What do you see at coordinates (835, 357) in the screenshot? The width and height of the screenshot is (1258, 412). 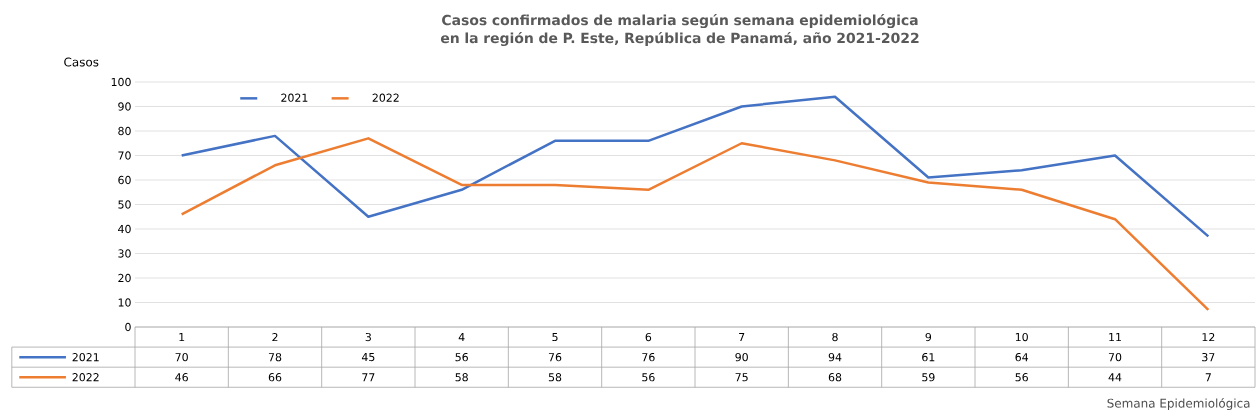 I see `data-label: 94` at bounding box center [835, 357].